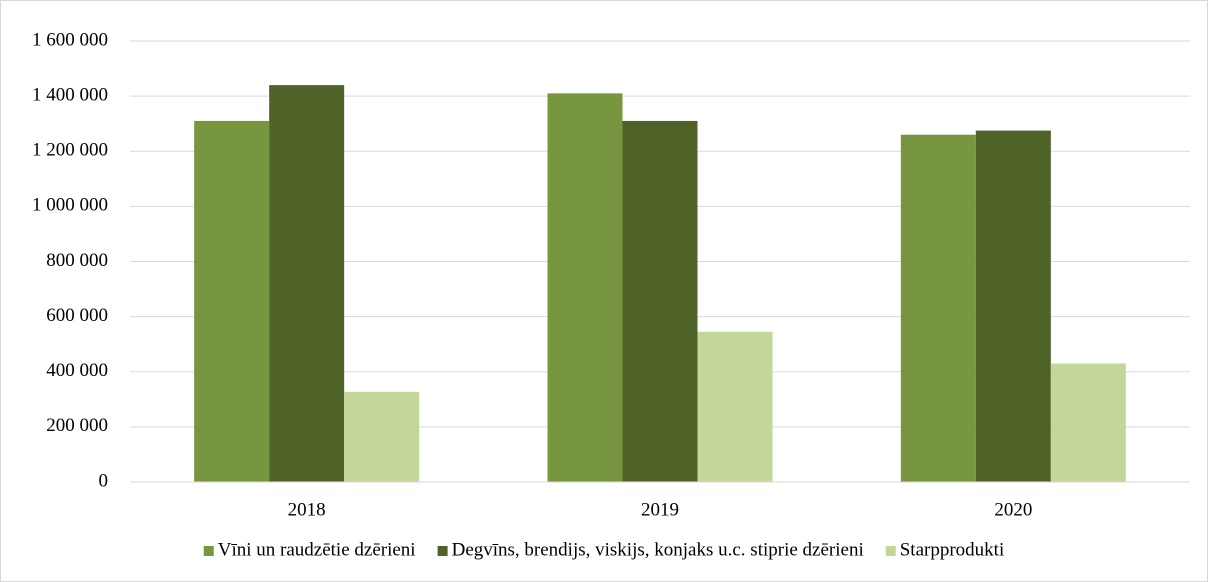 Image resolution: width=1208 pixels, height=582 pixels. I want to click on x-tick-label: 2019, so click(660, 509).